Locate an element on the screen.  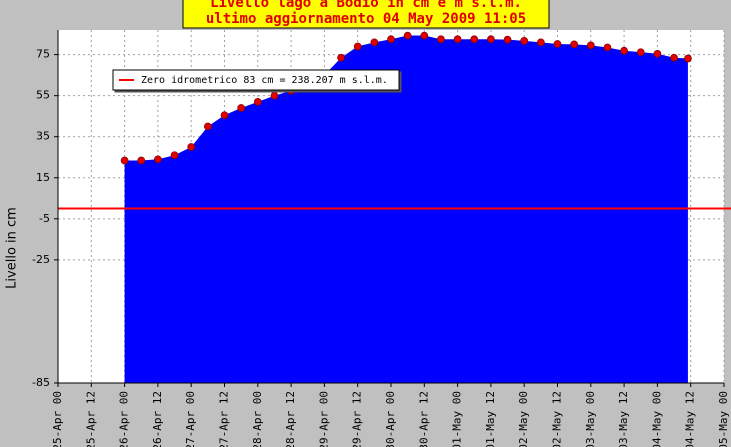
chart-title: Livello lago a Bodio in cm e m s.l.m. is located at coordinates (366, 5).